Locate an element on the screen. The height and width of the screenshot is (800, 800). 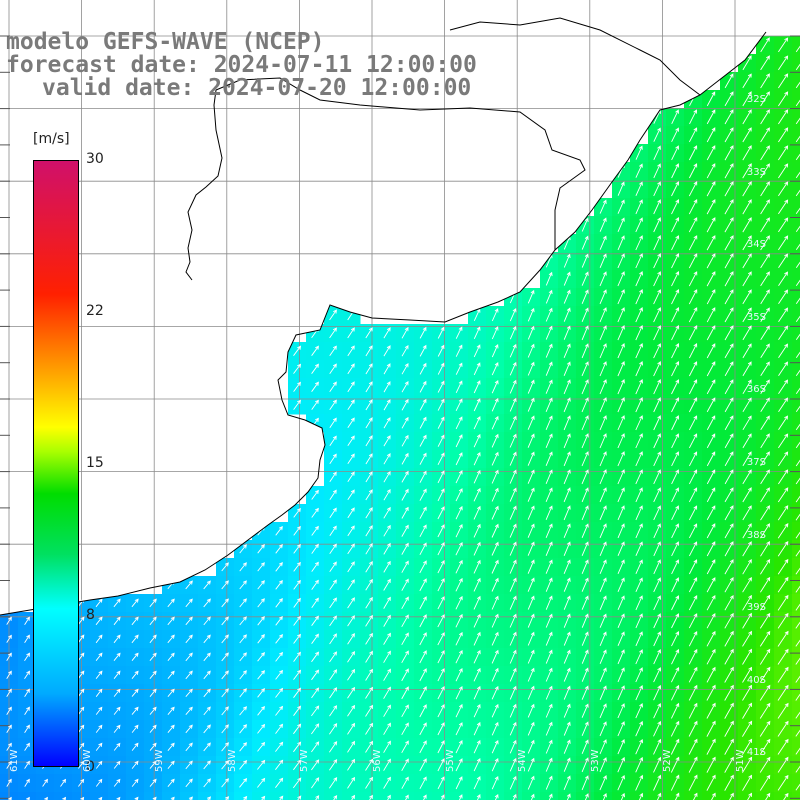
model-title: modelo GEFS-WAVE (NCEP) is located at coordinates (165, 42).